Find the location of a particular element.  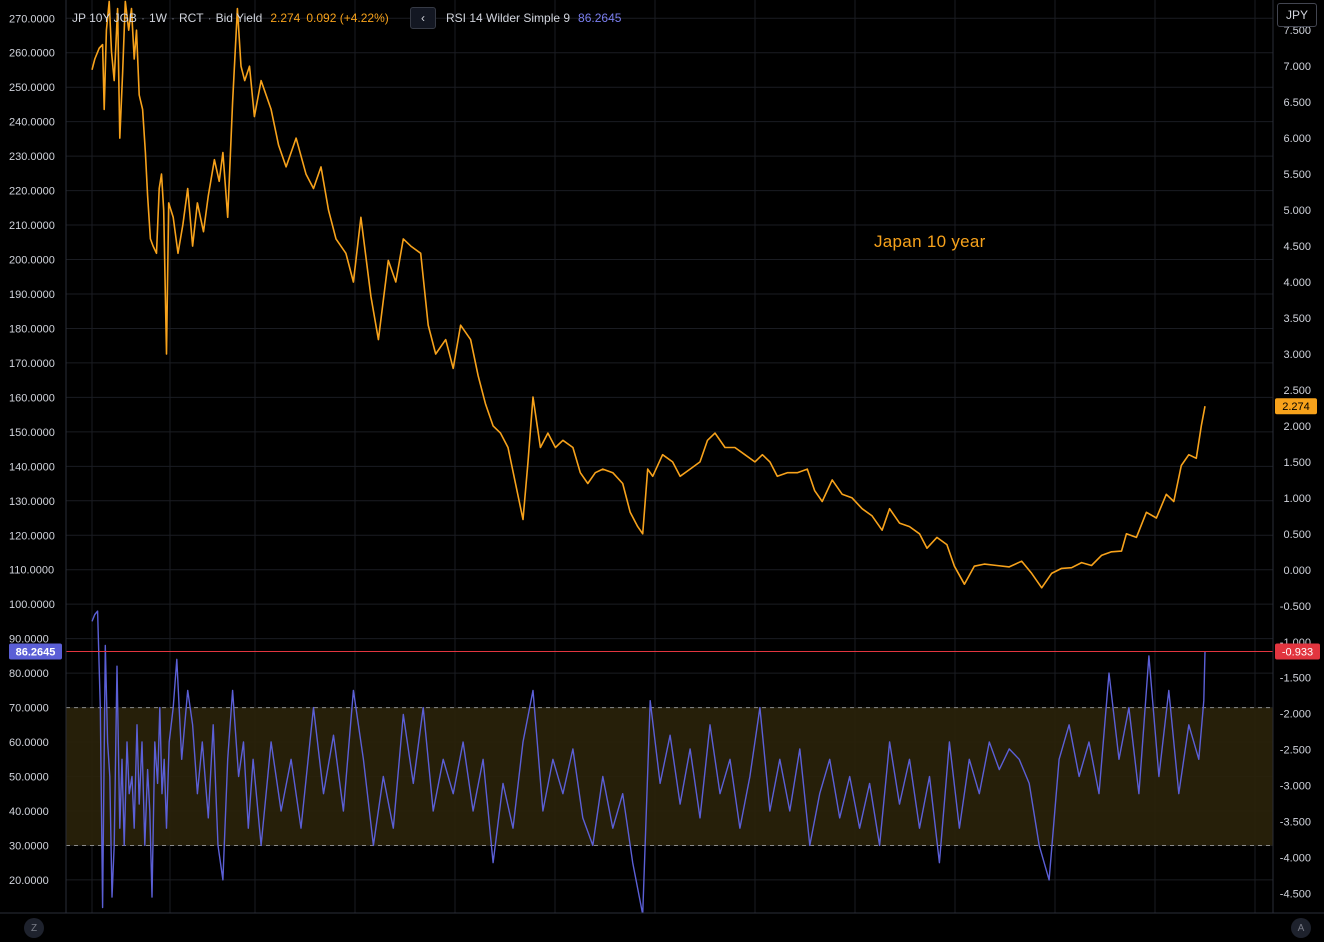

yield-axis-label: 2.274 is located at coordinates (1296, 407).